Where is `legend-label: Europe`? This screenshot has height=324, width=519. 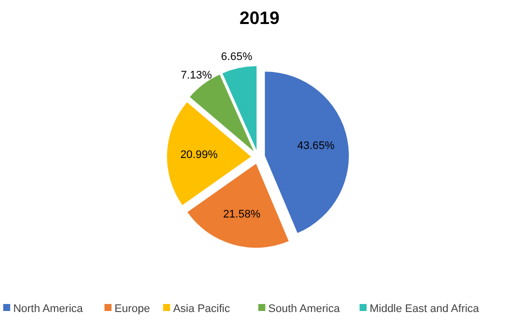 legend-label: Europe is located at coordinates (132, 308).